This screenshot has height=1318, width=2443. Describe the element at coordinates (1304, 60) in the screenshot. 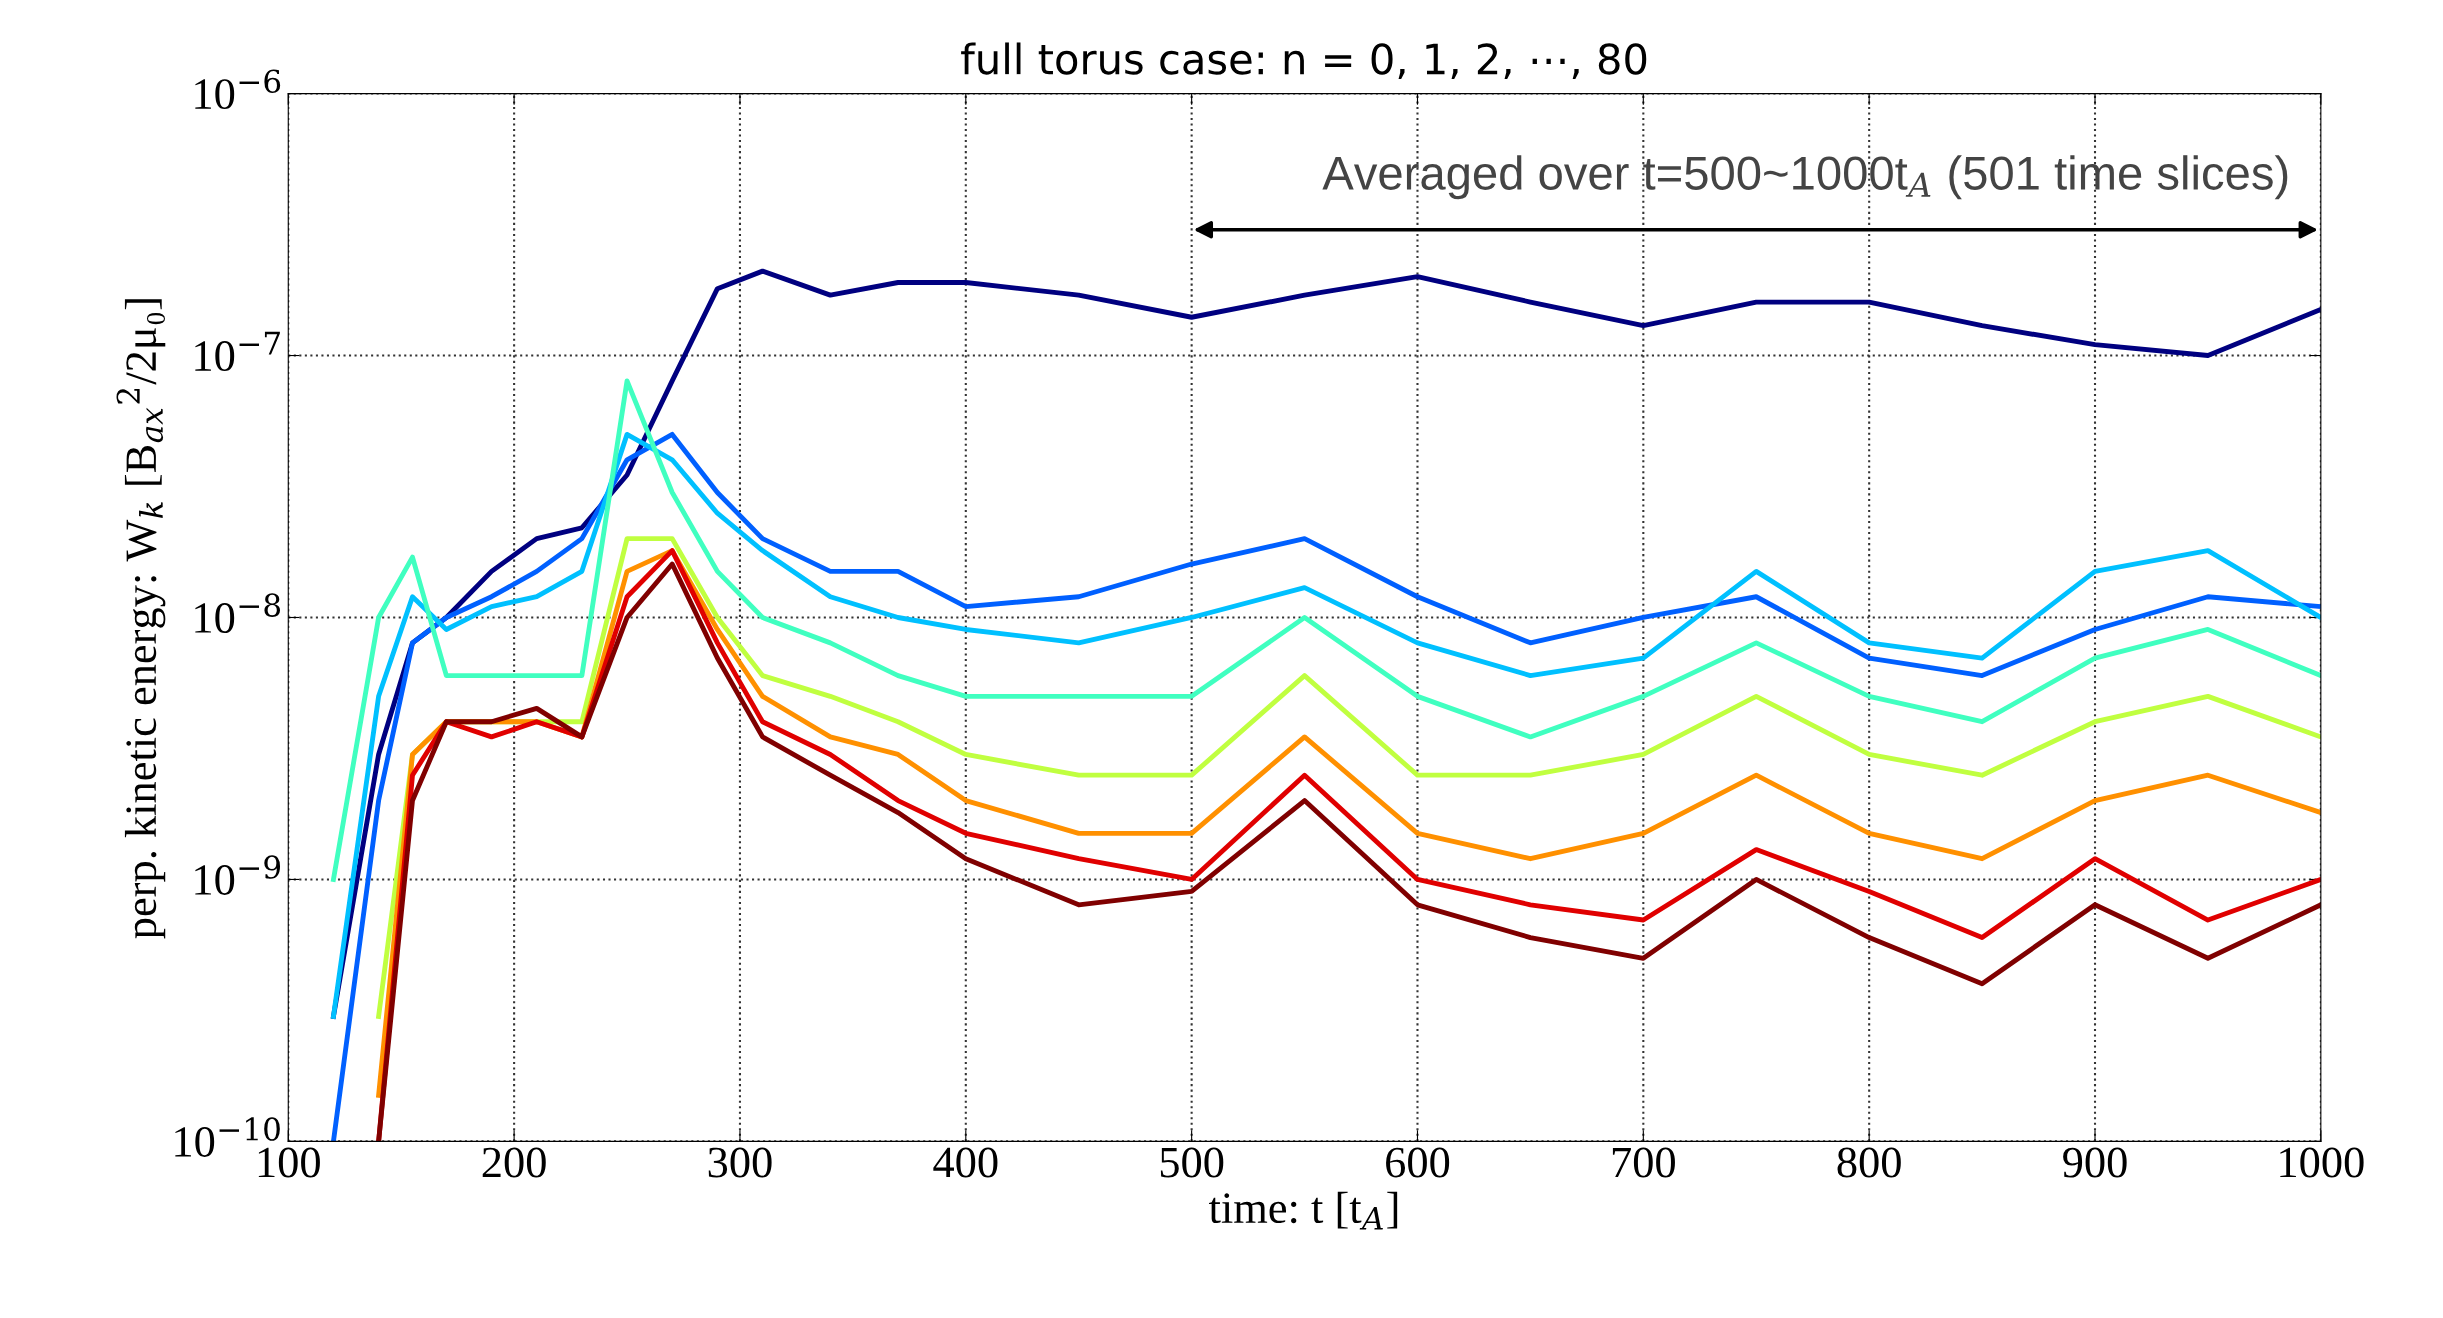

I see `chart-title: full torus case: n = 0, 1, 2, ⋯, 80` at that location.